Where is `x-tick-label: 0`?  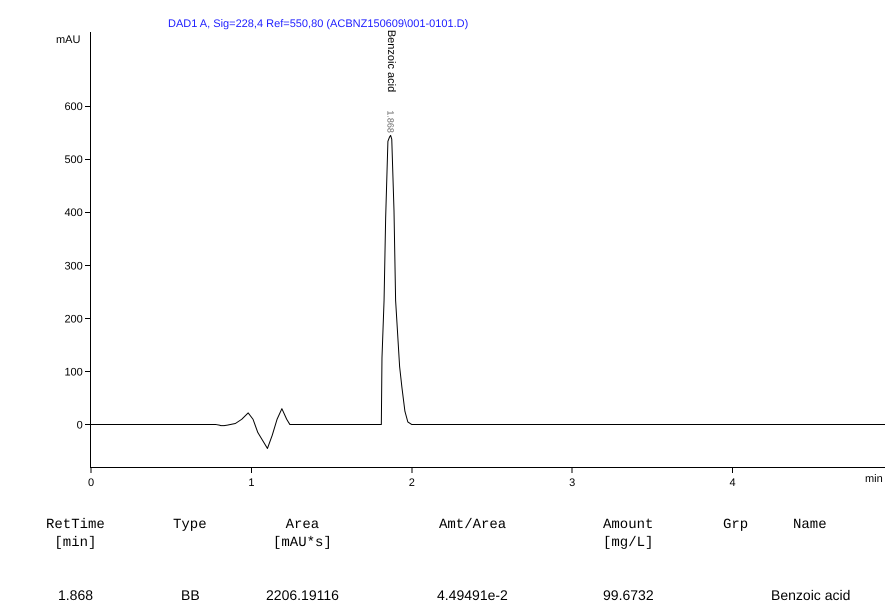 x-tick-label: 0 is located at coordinates (91, 483).